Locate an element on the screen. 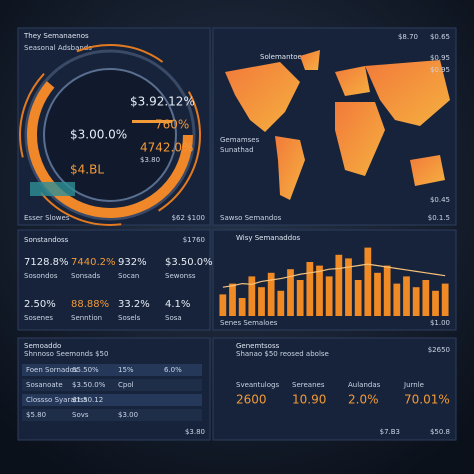 Image resolution: width=474 pixels, height=474 pixels. footer-value: $50.8 is located at coordinates (440, 432).